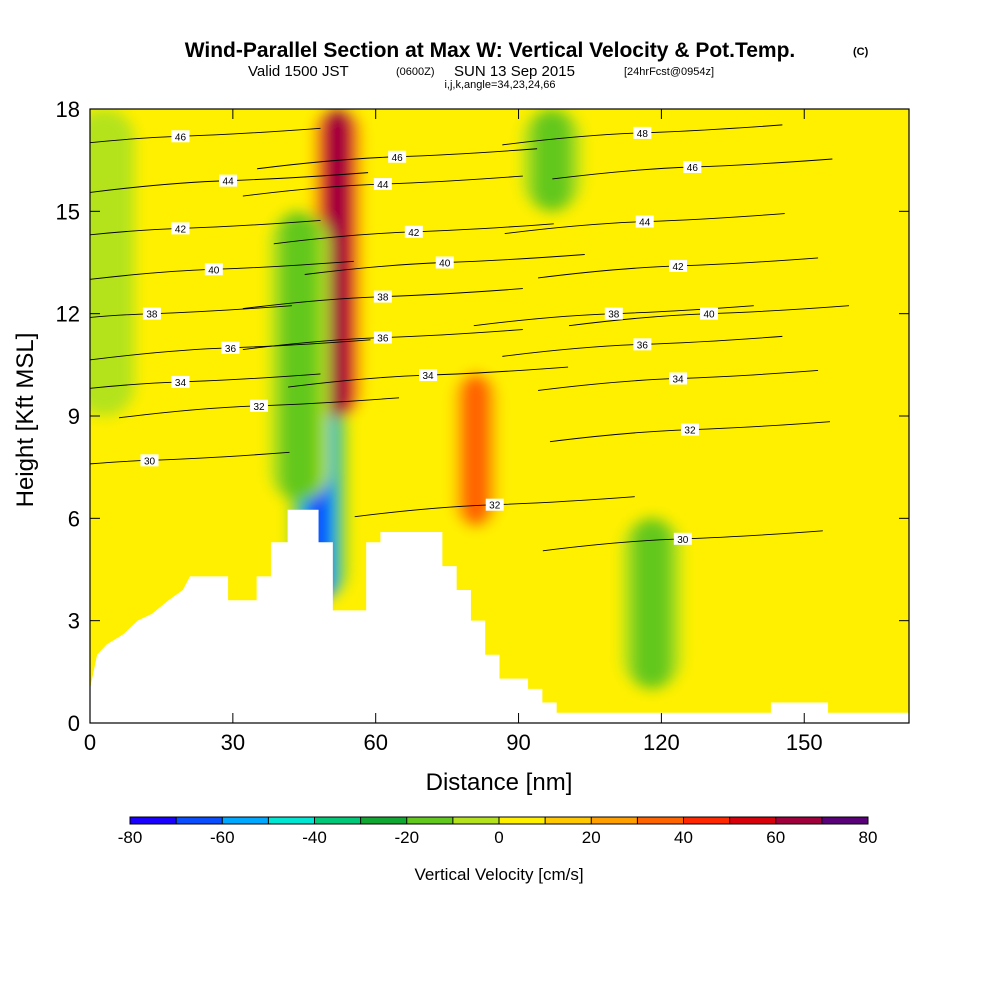  Describe the element at coordinates (74, 723) in the screenshot. I see `y-tick-label-0: 0` at that location.